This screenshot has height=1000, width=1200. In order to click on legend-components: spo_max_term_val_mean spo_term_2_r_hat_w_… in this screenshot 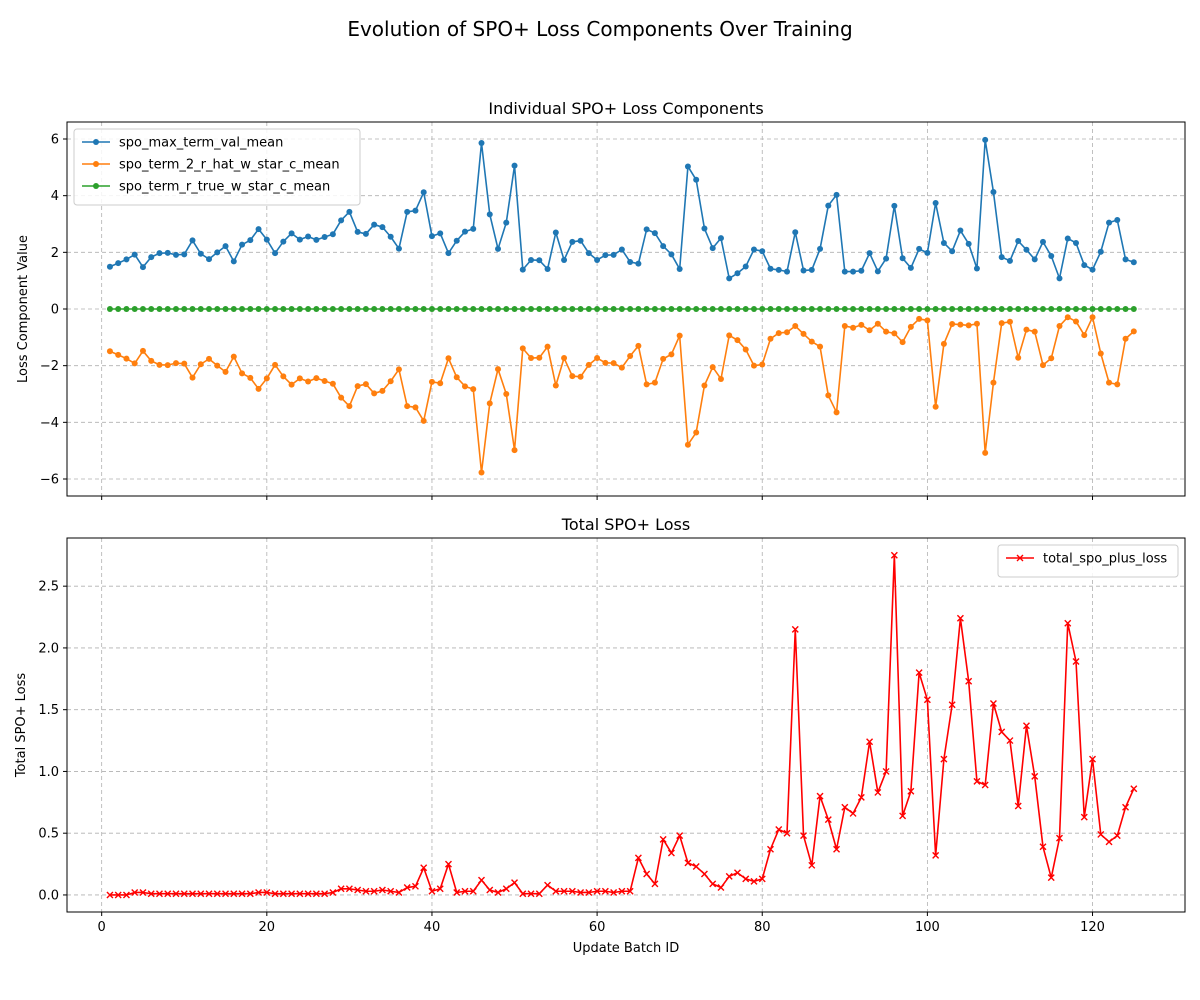, I will do `click(217, 167)`.